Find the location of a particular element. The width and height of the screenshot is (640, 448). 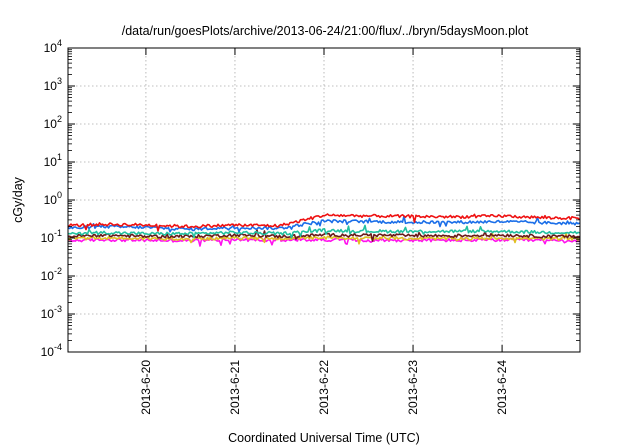

y-tick-label: 10⁰ is located at coordinates (53, 198).